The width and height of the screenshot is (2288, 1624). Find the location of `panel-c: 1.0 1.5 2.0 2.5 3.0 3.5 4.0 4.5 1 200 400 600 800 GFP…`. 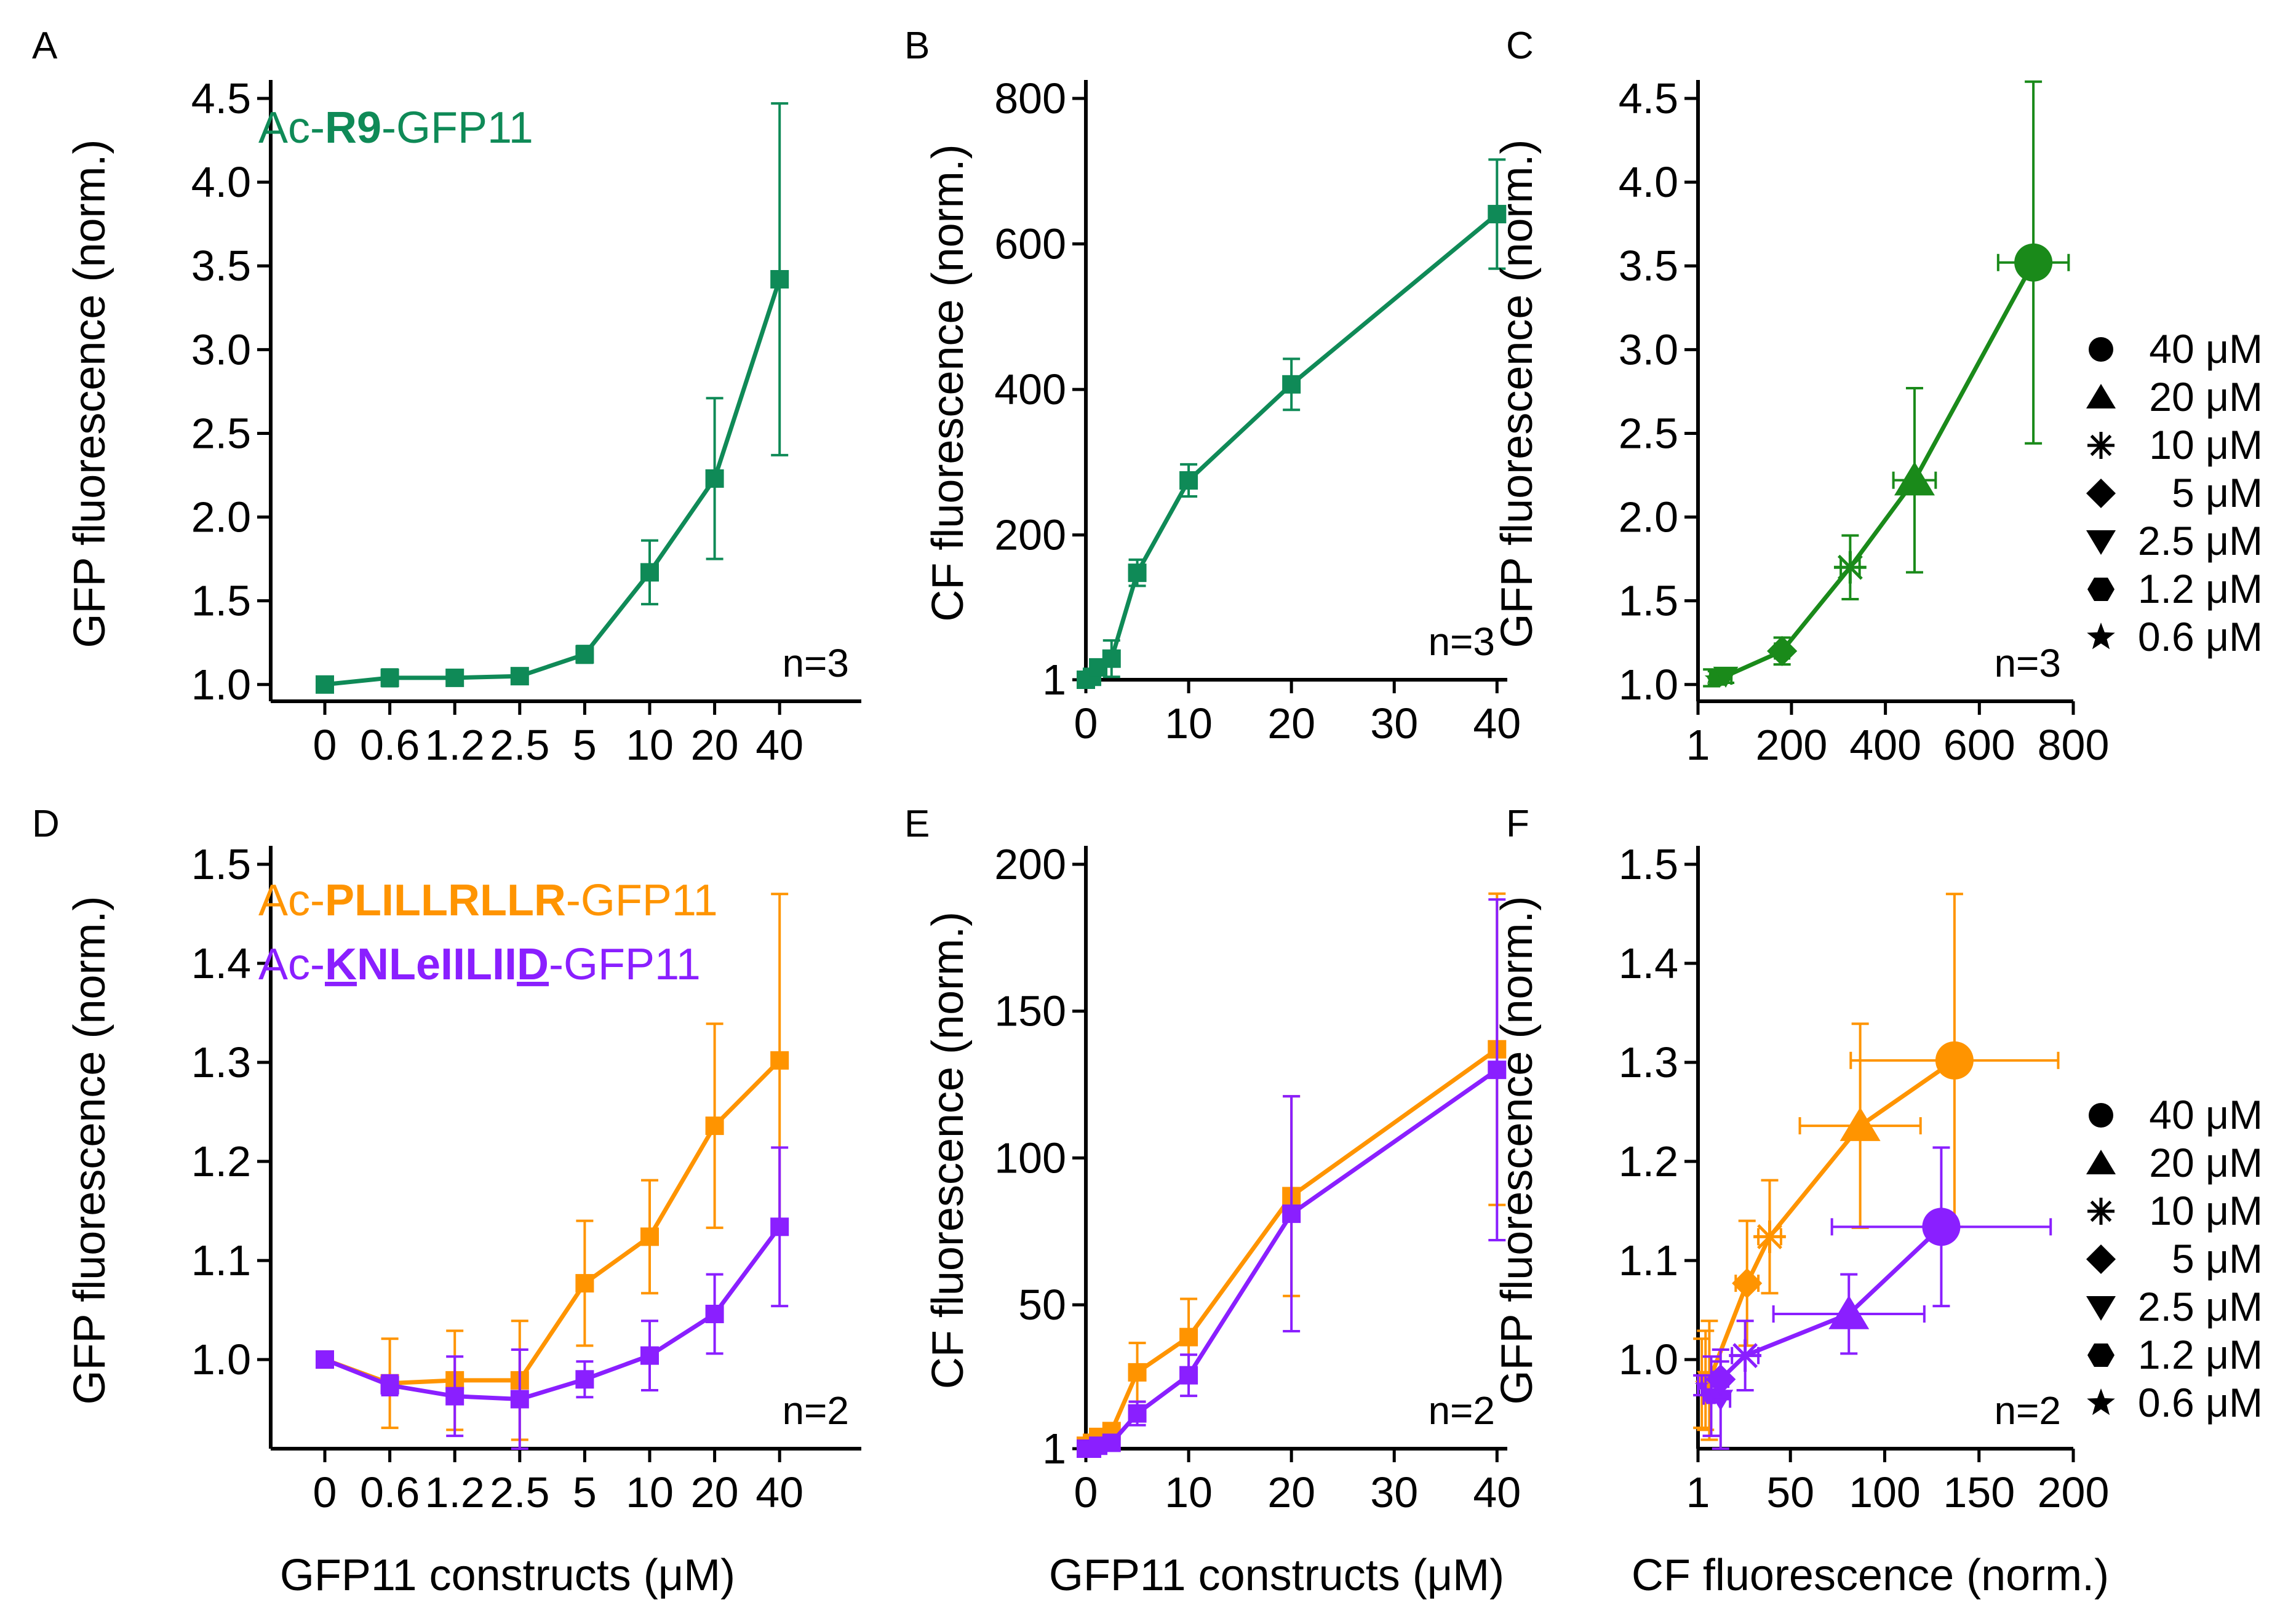

panel-c: 1.0 1.5 2.0 2.5 3.0 3.5 4.0 4.5 1 200 400 600 800 GFP… is located at coordinates (1801, 421).